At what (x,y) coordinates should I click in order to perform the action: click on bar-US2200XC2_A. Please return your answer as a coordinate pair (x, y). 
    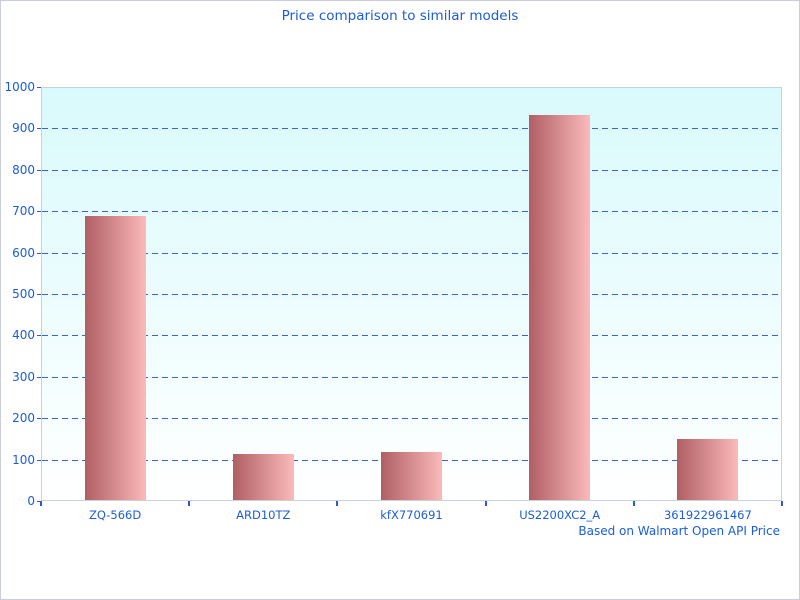
    Looking at the image, I should click on (560, 307).